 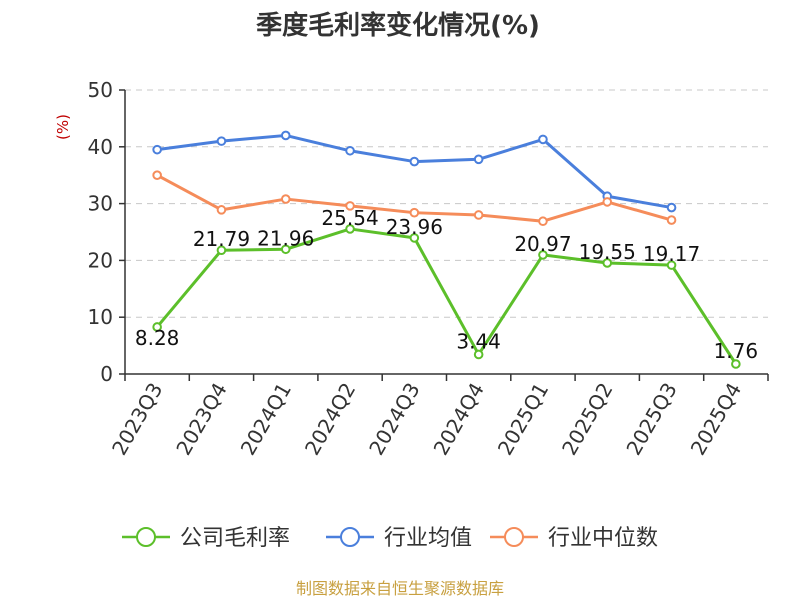 What do you see at coordinates (736, 351) in the screenshot?
I see `data-label: 1.76` at bounding box center [736, 351].